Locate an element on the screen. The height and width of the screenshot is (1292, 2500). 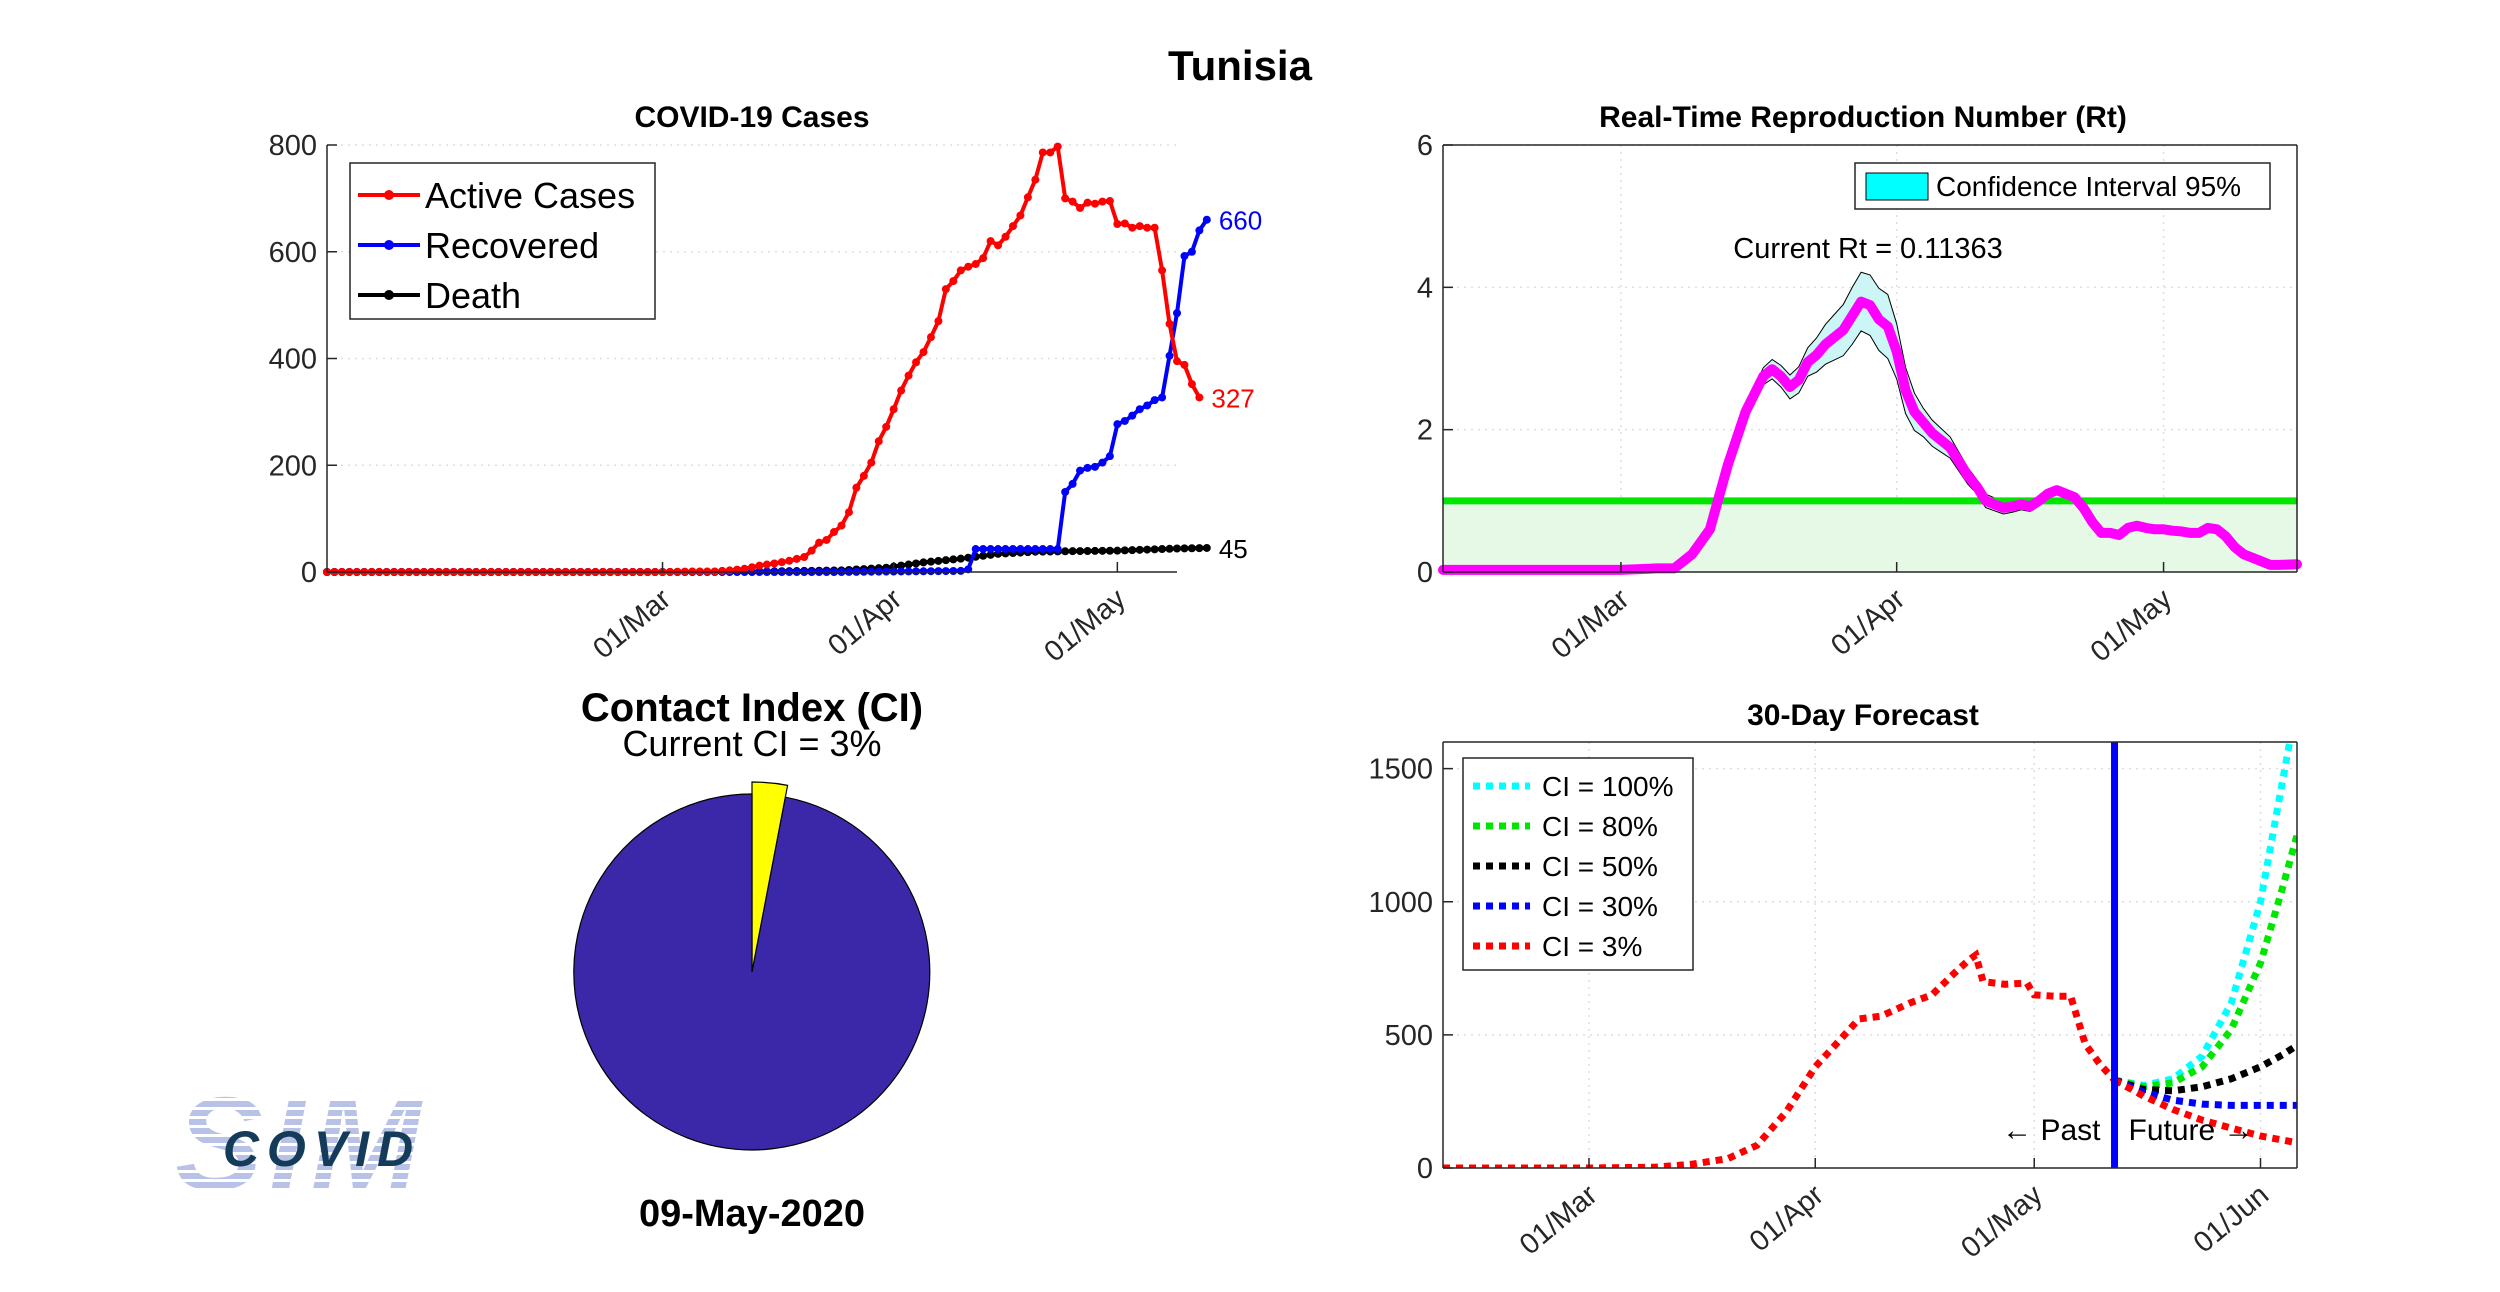
forecast-legend: CI = 100% CI = 80% CI = 50% CI = 30% CI = 3% is located at coordinates (1578, 864).